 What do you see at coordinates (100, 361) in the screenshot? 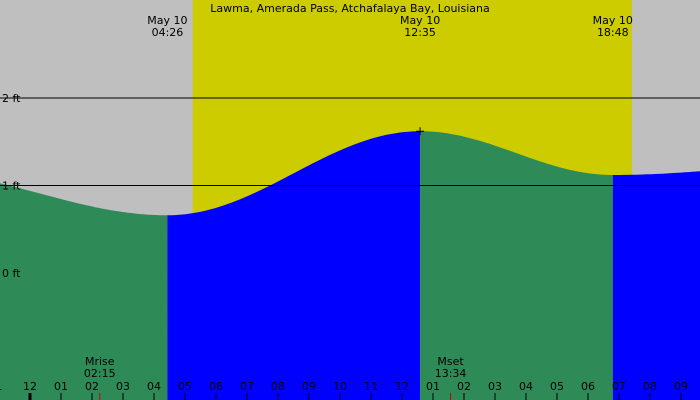
I see `moon-event-label: Mrise` at bounding box center [100, 361].